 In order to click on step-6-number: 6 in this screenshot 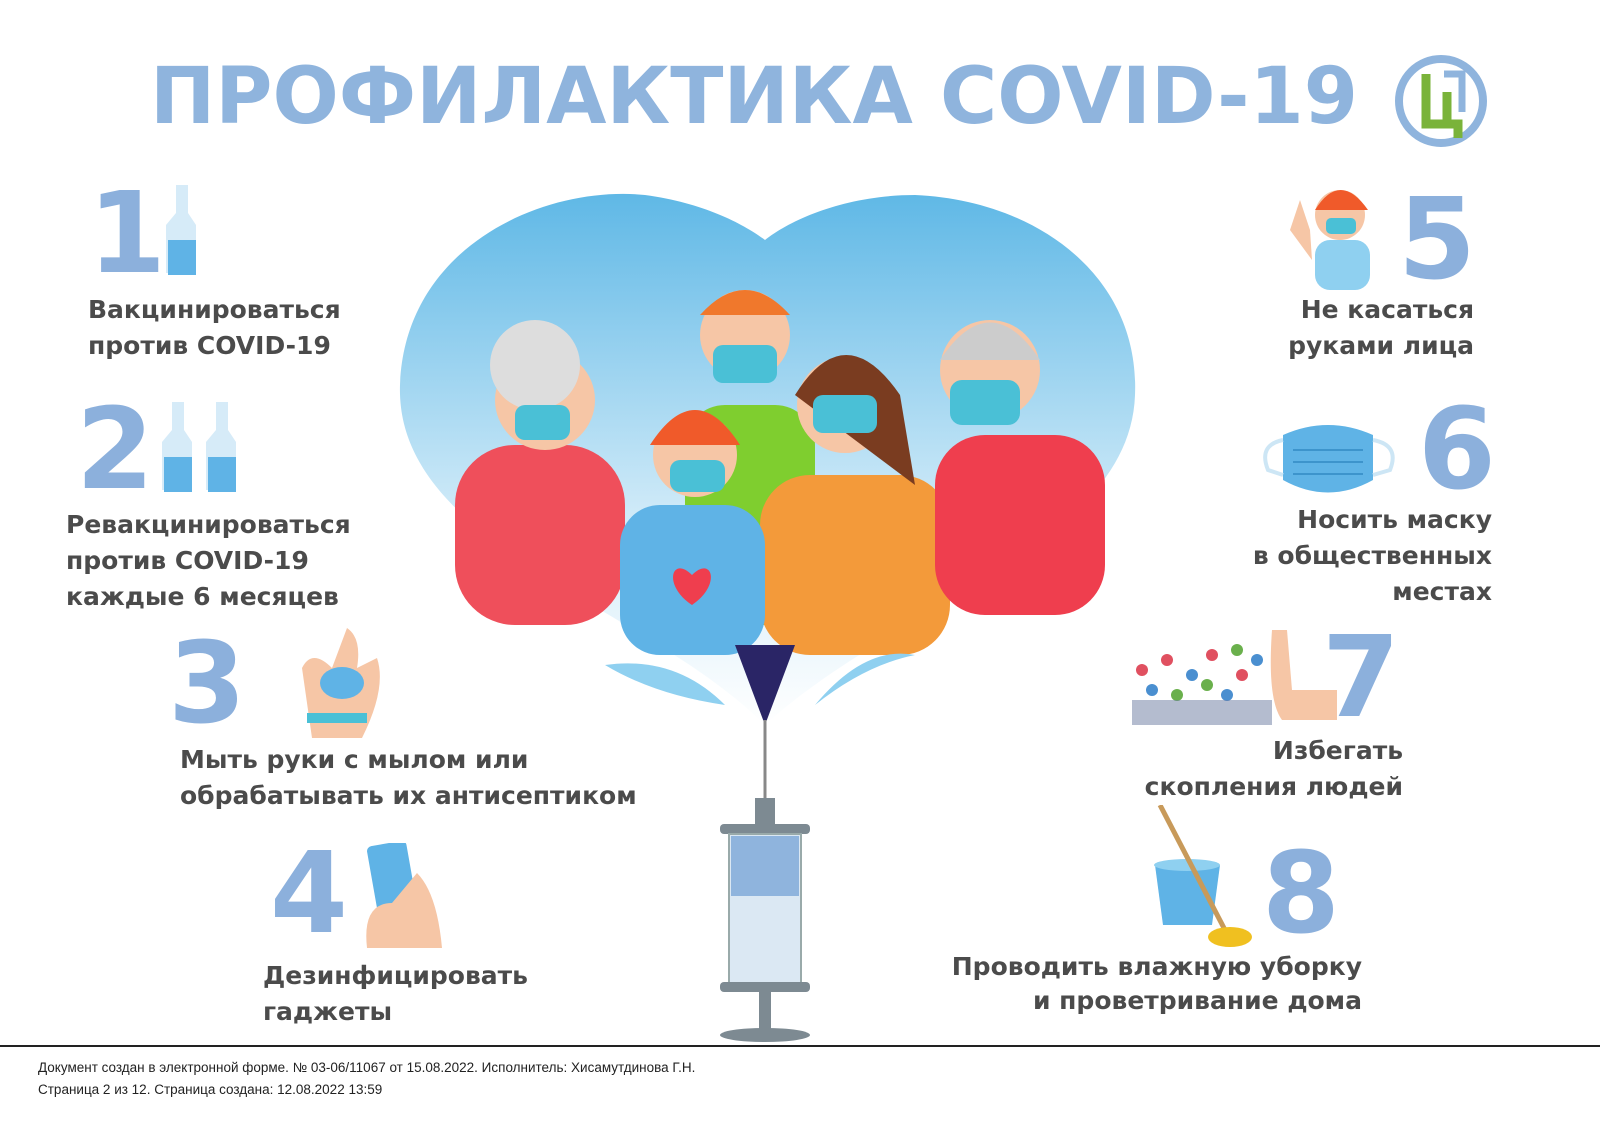, I will do `click(1457, 450)`.